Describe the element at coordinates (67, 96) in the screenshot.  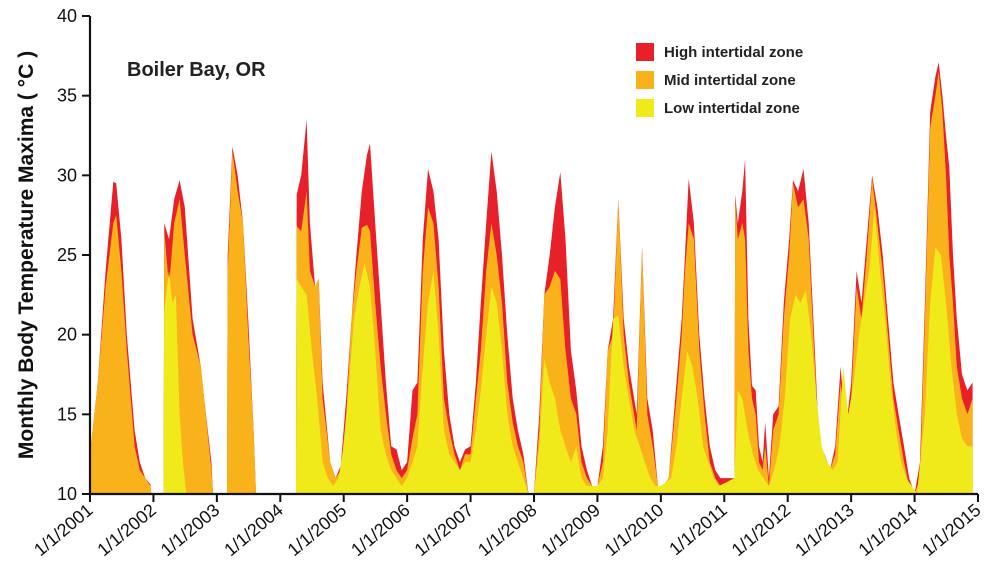
I see `y-tick-label-35: 35` at that location.